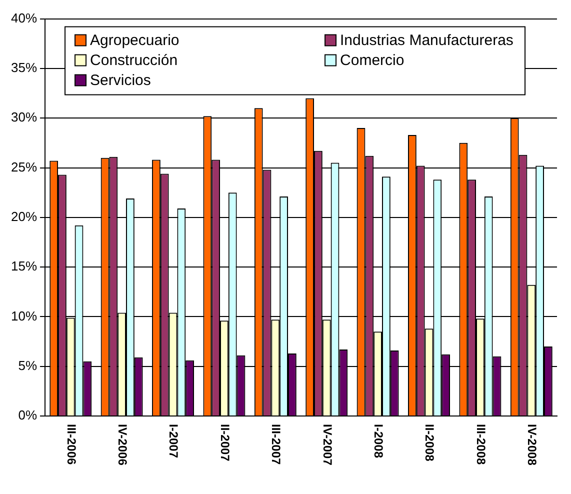 The width and height of the screenshot is (571, 494). I want to click on y-tick-label: 35%, so click(24, 68).